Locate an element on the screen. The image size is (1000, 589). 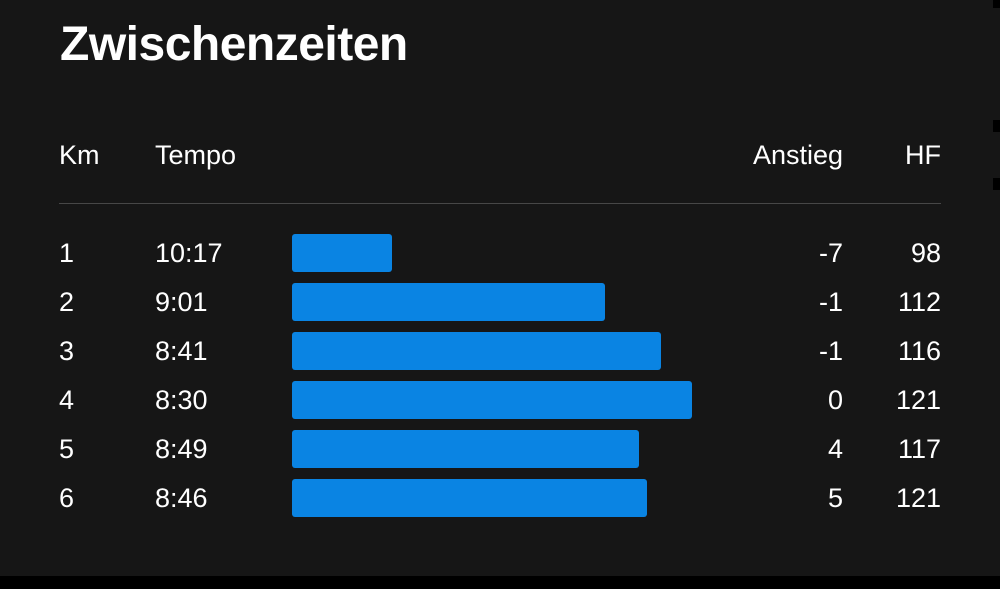
km-cell: 5 is located at coordinates (67, 449).